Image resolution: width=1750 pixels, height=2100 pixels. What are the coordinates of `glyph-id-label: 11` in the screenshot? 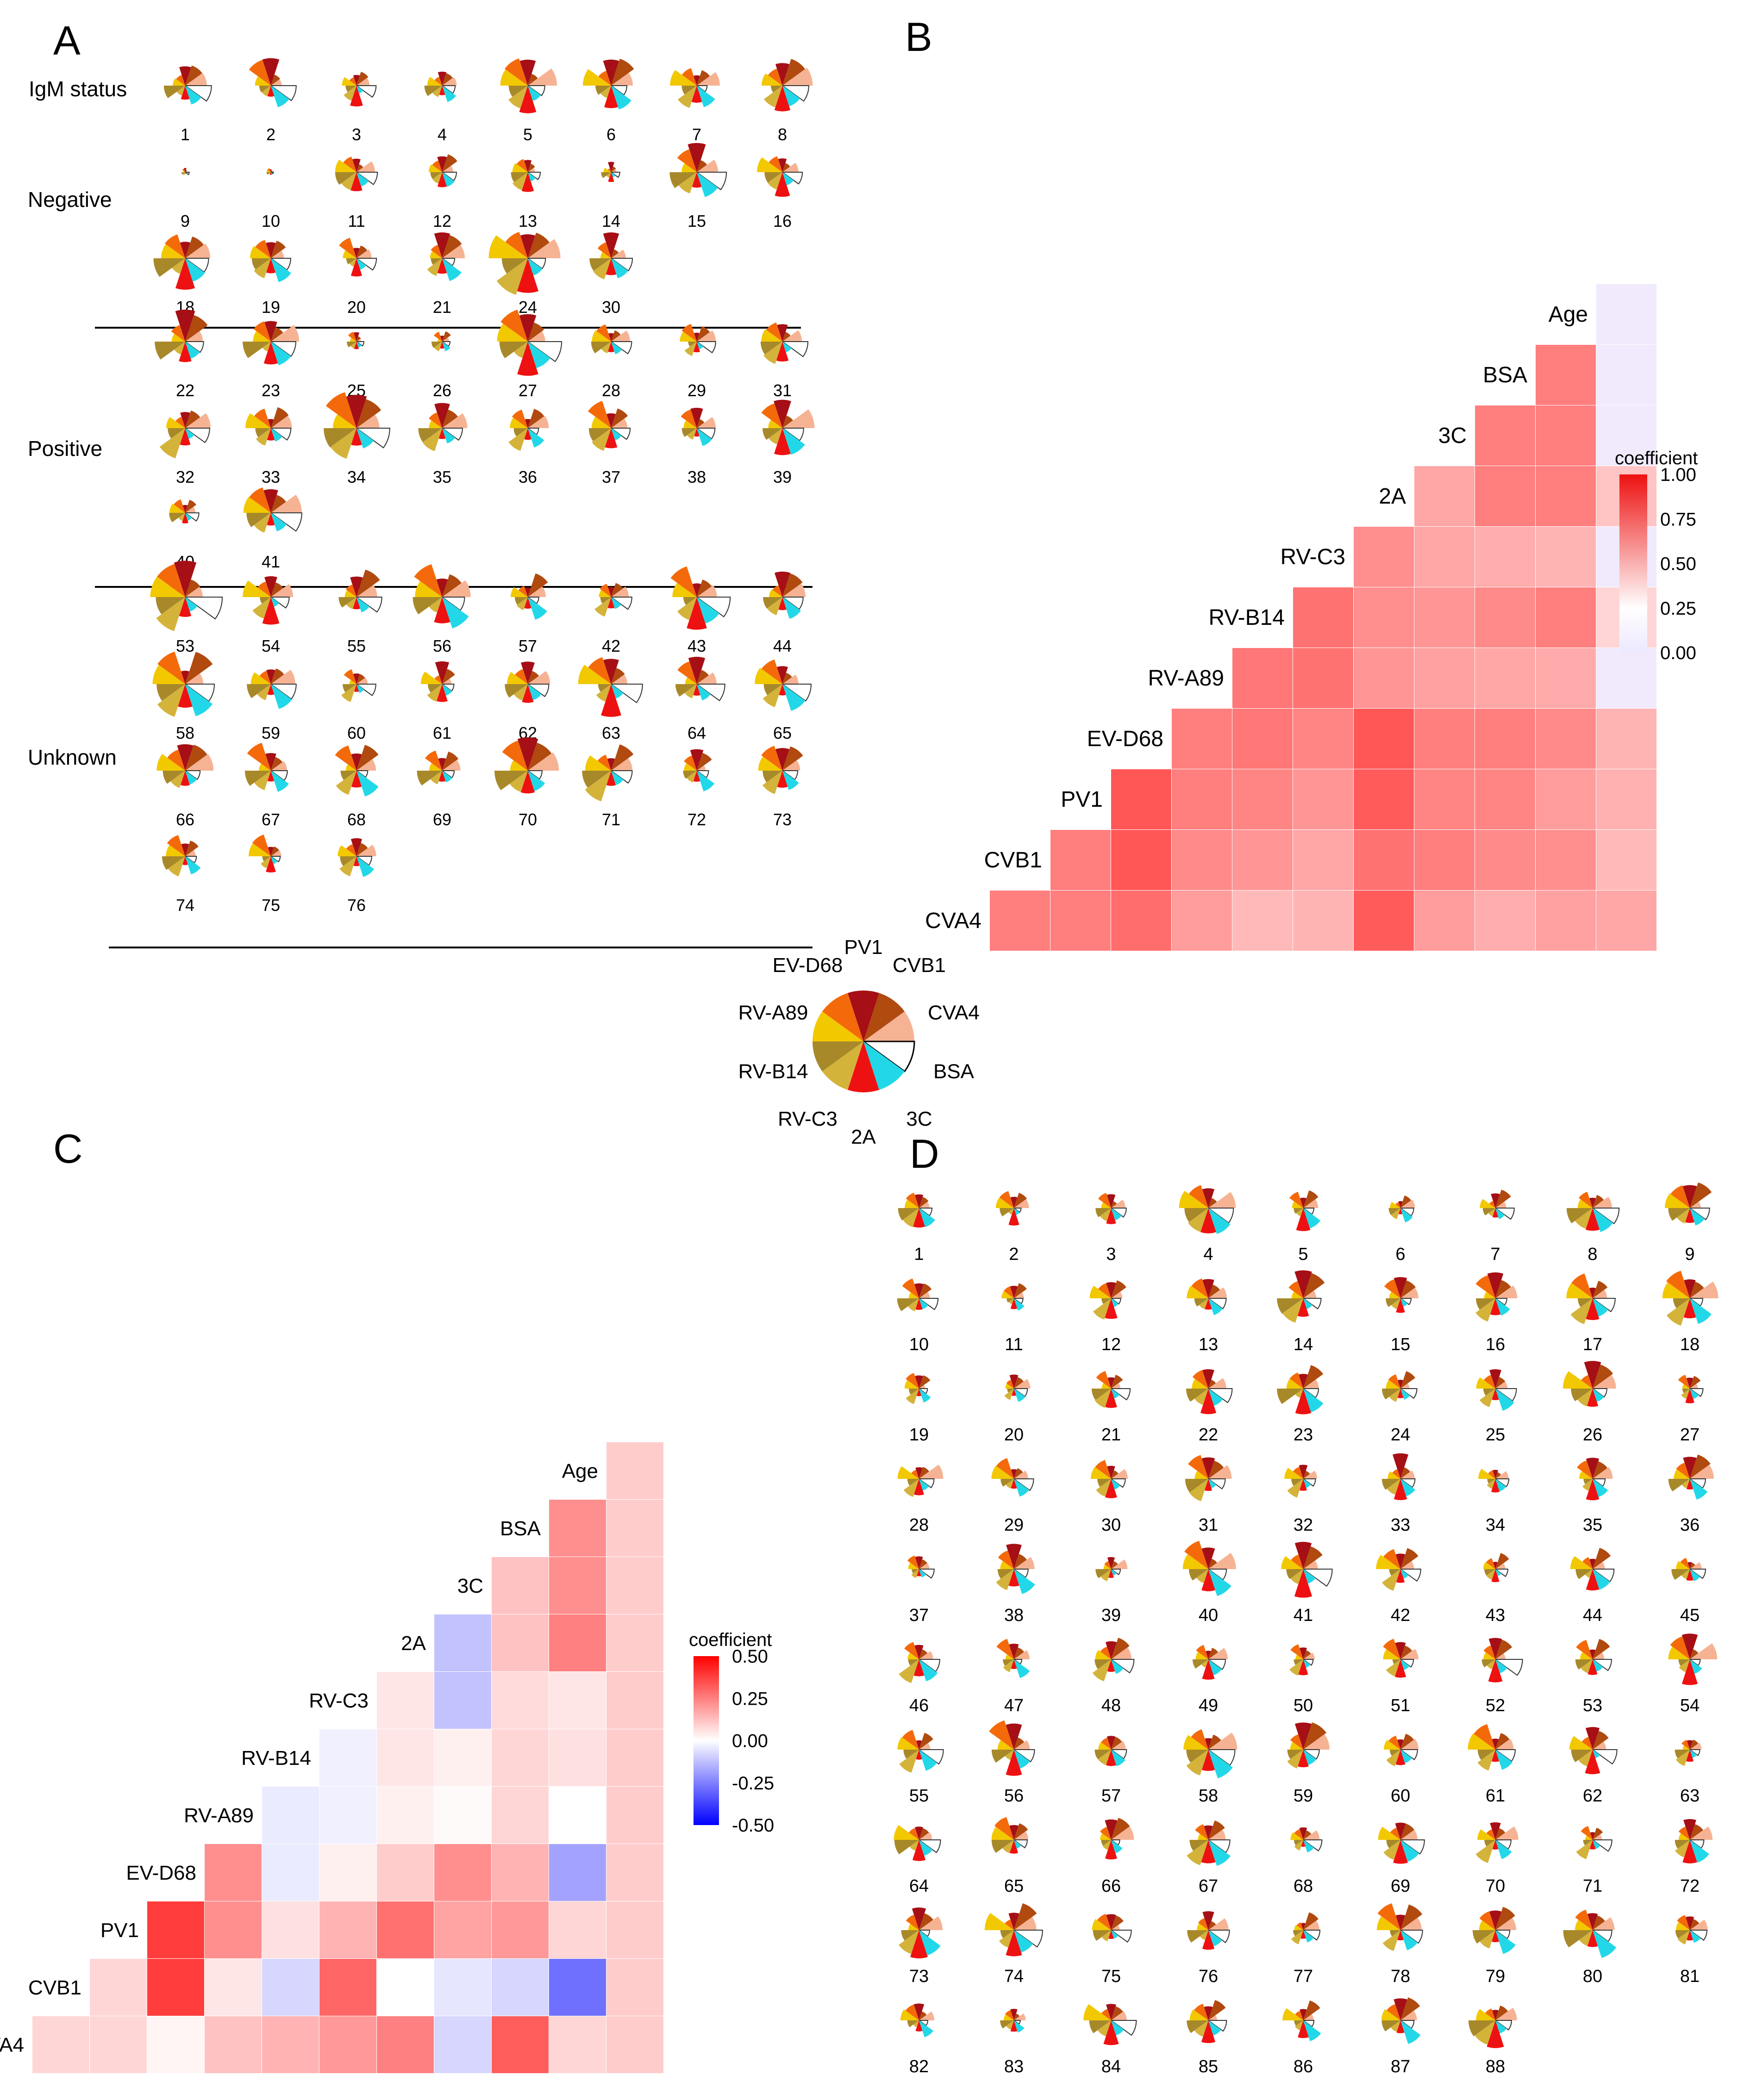 It's located at (357, 221).